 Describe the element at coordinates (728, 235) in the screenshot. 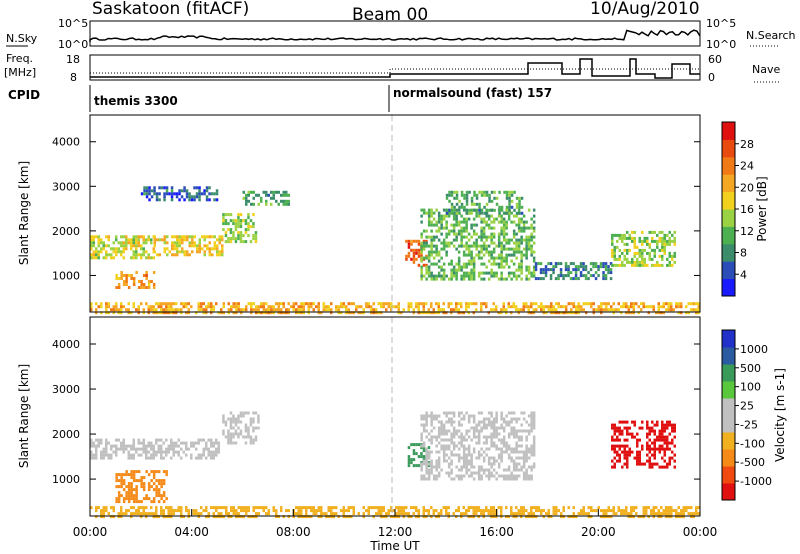

I see `colorbar-cell` at that location.